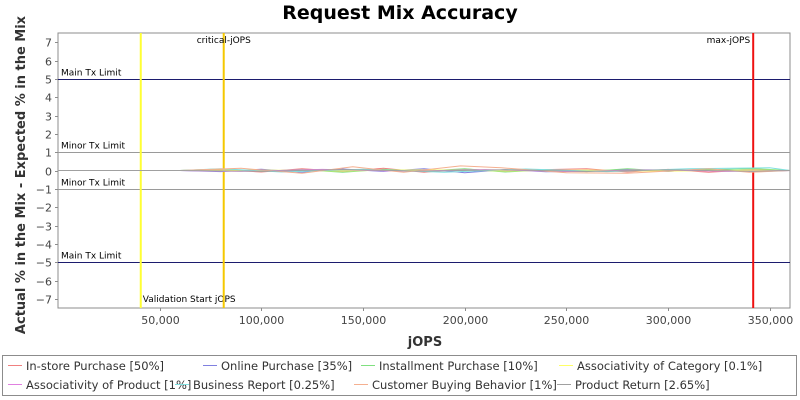 This screenshot has height=400, width=800. I want to click on x-tick-label: 250,000, so click(567, 320).